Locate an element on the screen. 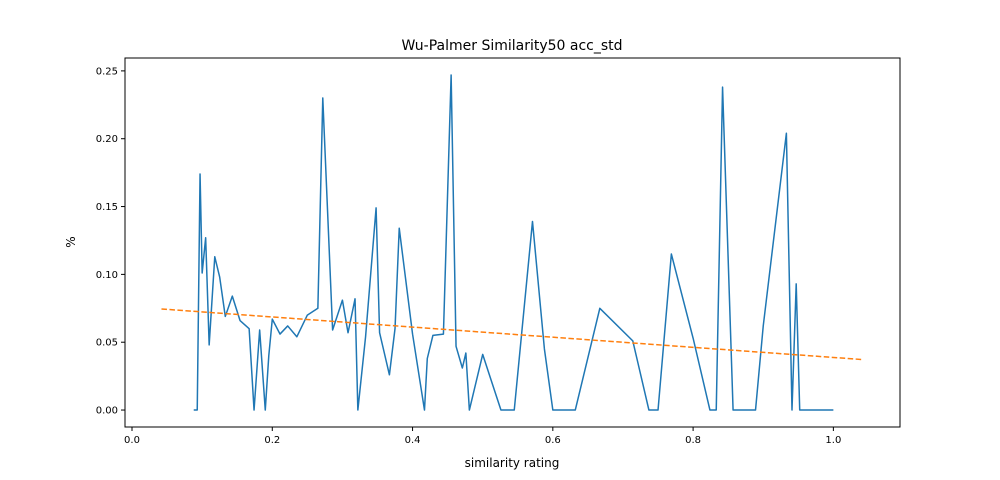 This screenshot has width=1000, height=480. y-tick-label: 0.05 is located at coordinates (107, 343).